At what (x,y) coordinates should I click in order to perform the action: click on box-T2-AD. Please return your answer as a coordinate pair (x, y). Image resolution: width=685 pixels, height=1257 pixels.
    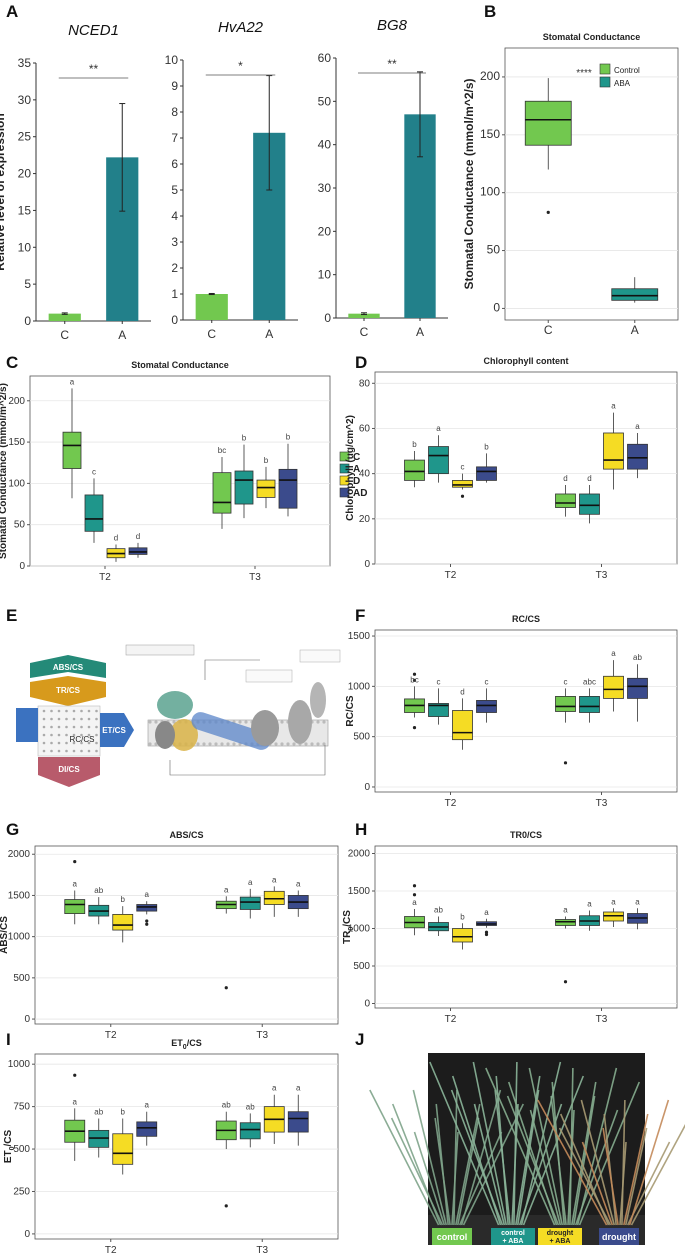
    Looking at the image, I should click on (486, 706).